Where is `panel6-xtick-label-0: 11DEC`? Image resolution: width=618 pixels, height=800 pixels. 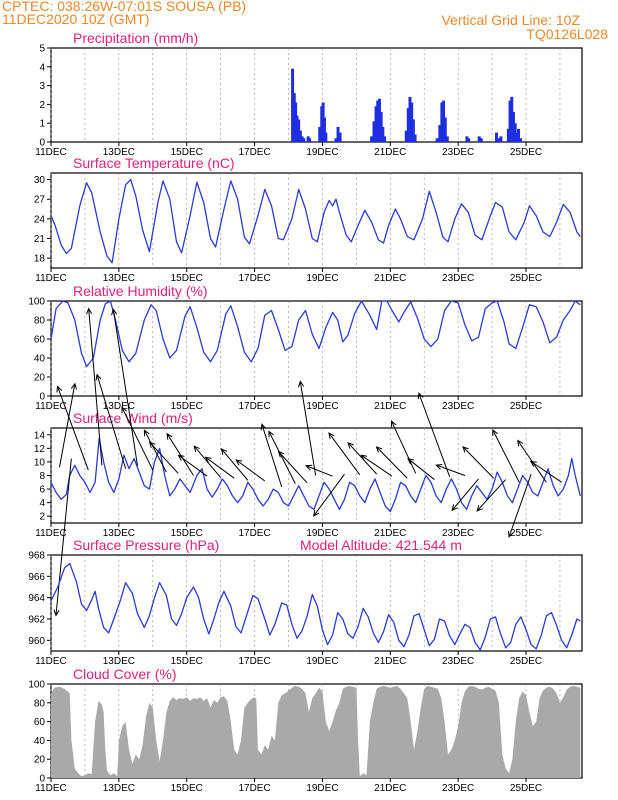 panel6-xtick-label-0: 11DEC is located at coordinates (51, 788).